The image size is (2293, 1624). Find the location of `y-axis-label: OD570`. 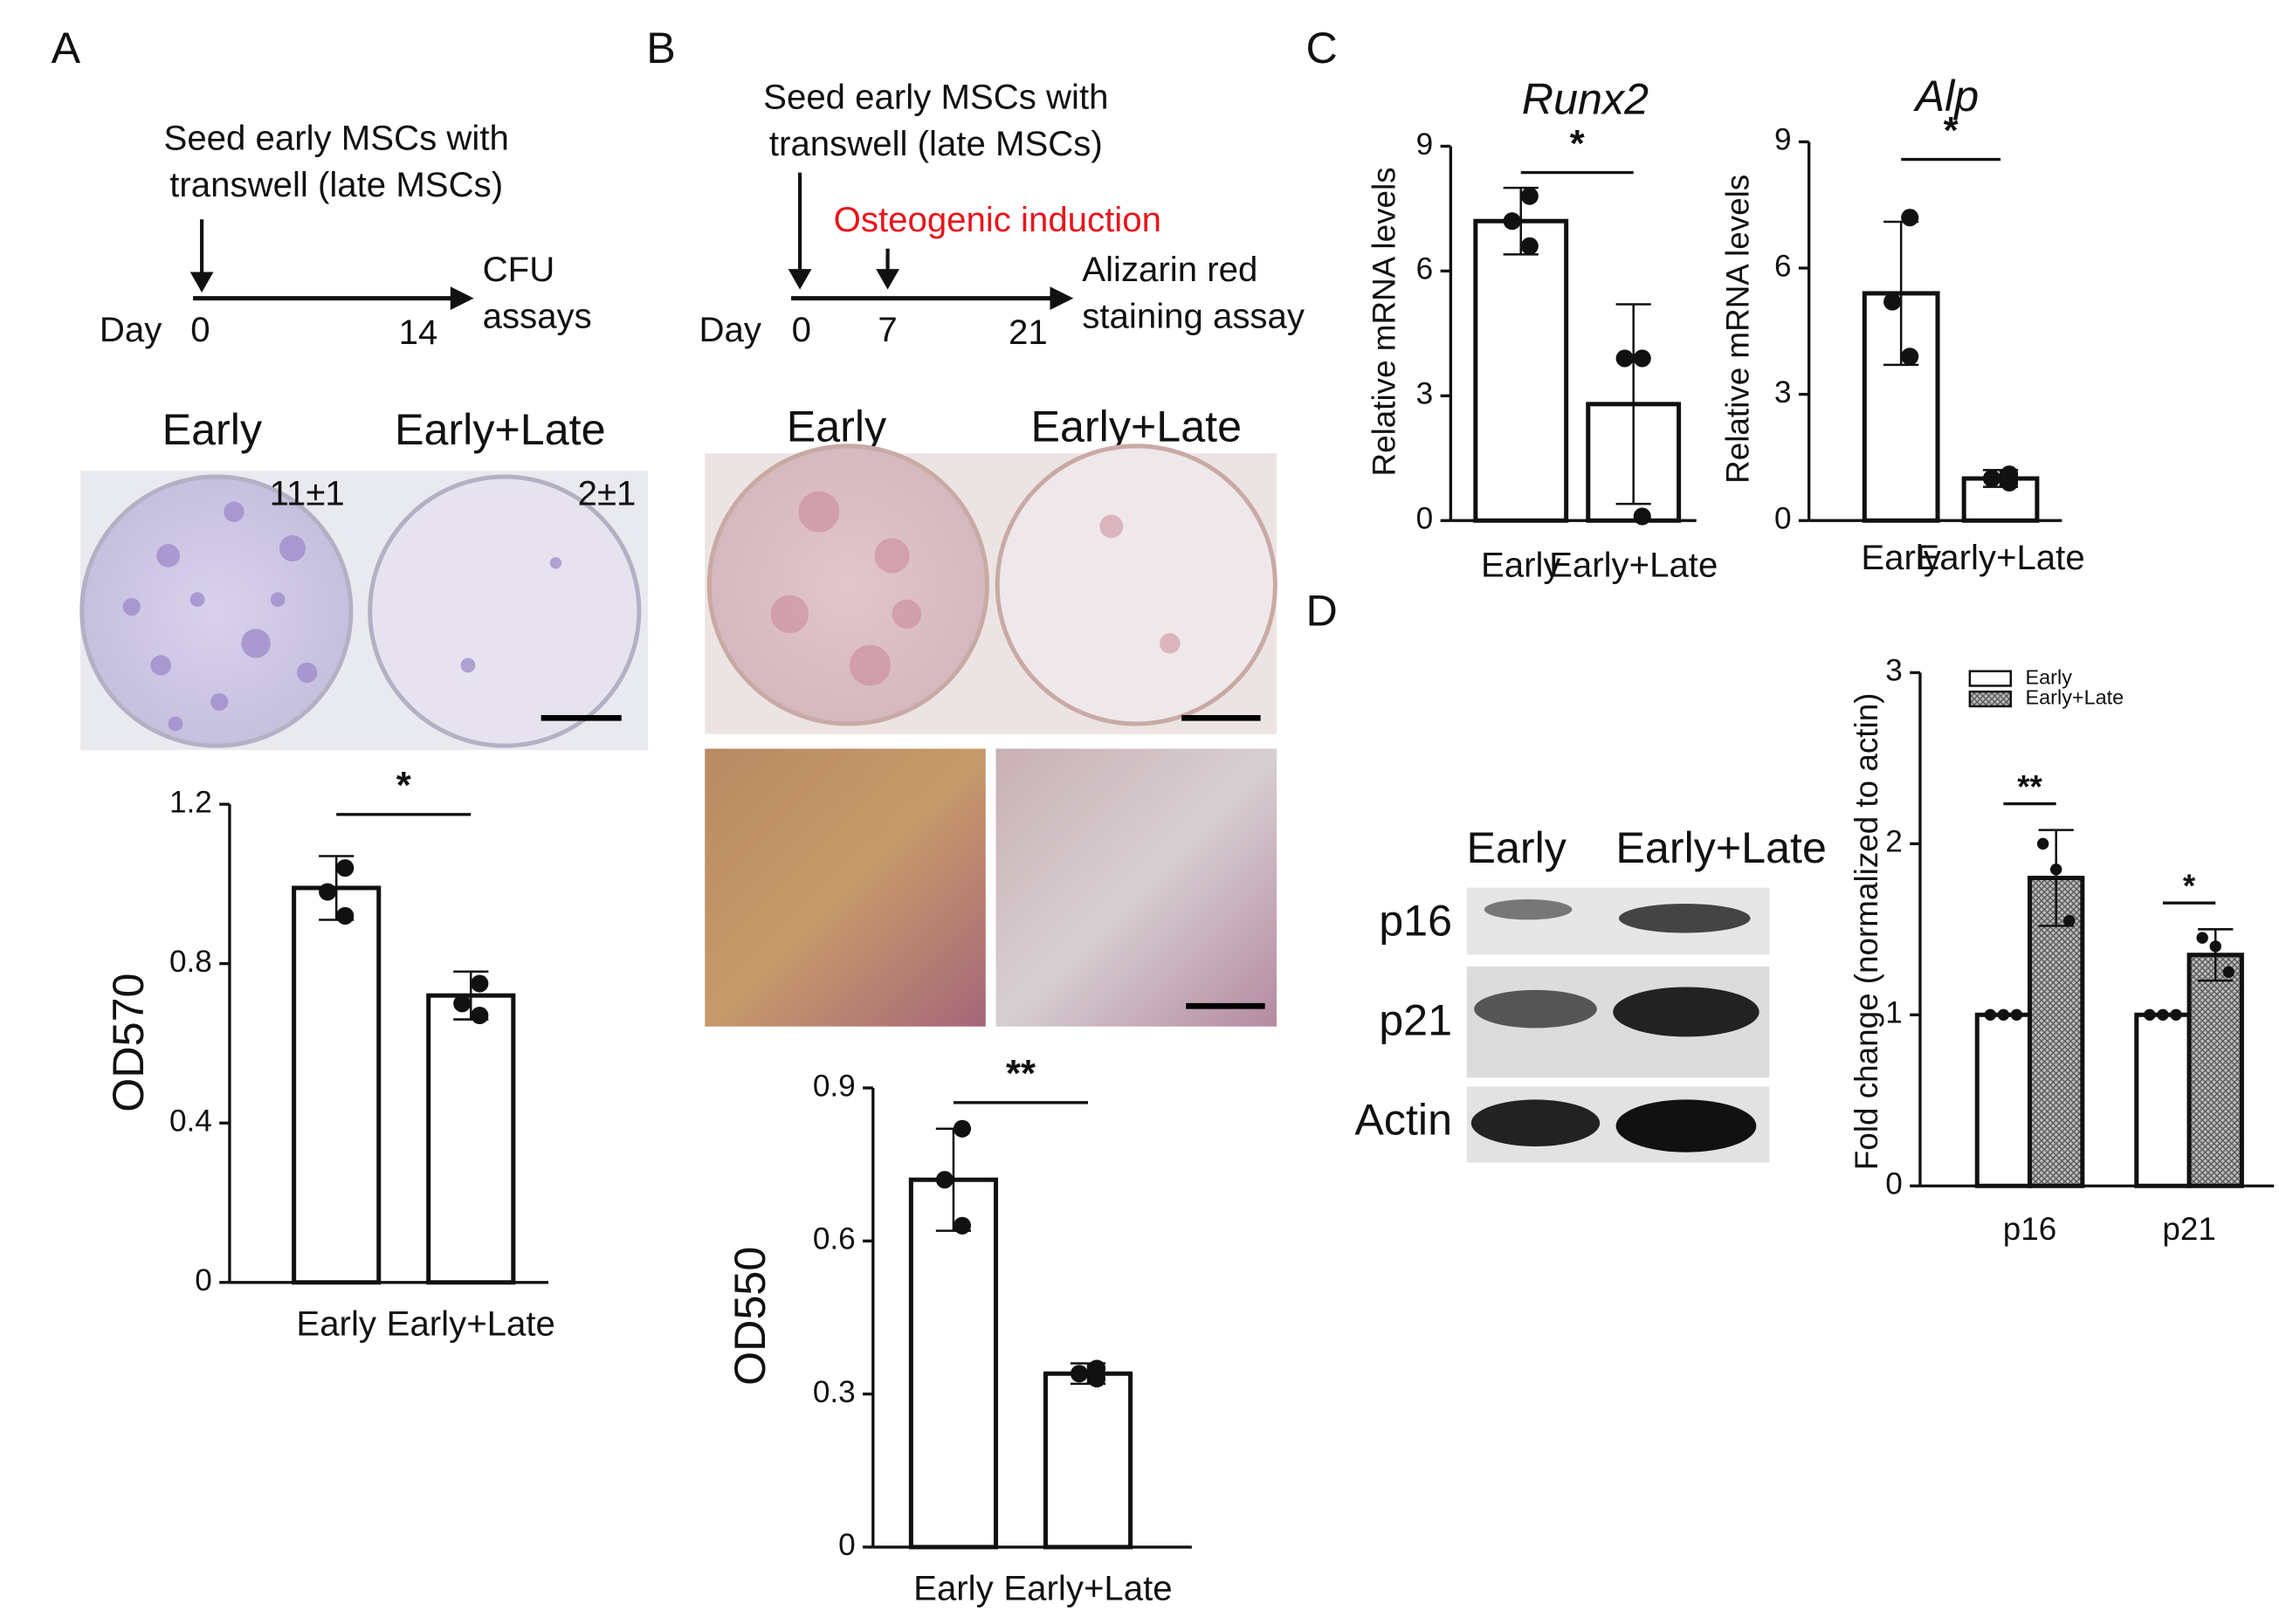

y-axis-label: OD570 is located at coordinates (128, 1043).